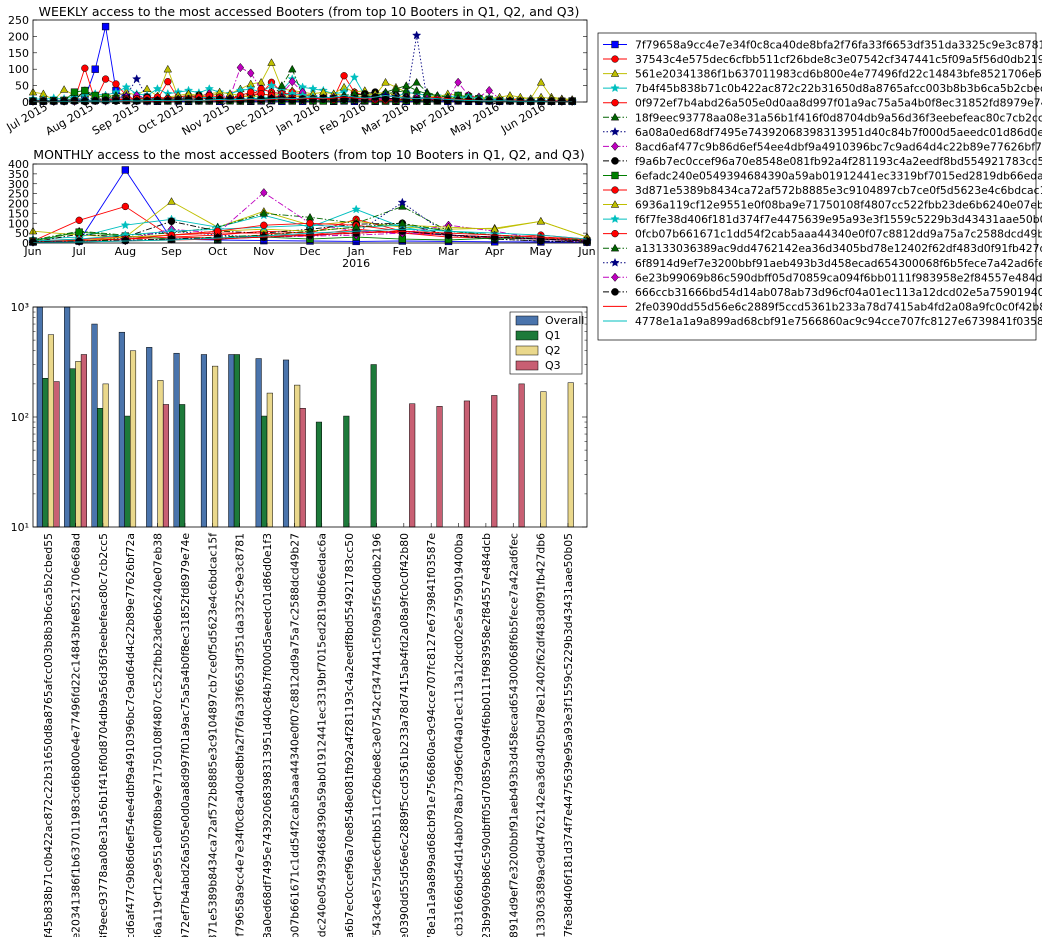 Image resolution: width=1042 pixels, height=937 pixels. I want to click on monthly-y-tick-label: 50, so click(22, 233).